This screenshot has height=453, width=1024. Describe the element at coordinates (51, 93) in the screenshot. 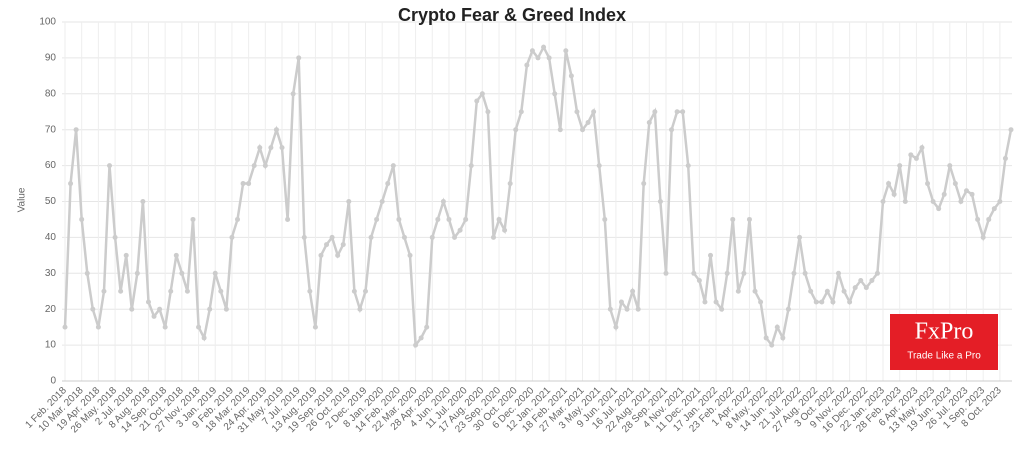

I see `y-tick-label: 80` at that location.